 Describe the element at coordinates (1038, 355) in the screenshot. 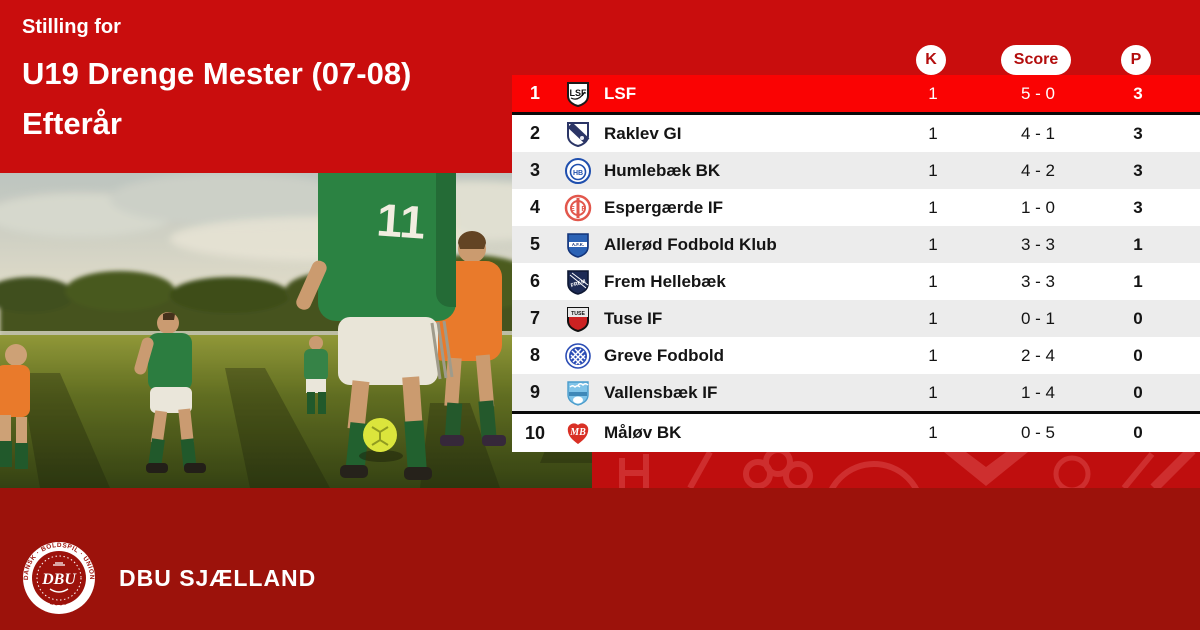

I see `goal-score: 2 - 4` at that location.